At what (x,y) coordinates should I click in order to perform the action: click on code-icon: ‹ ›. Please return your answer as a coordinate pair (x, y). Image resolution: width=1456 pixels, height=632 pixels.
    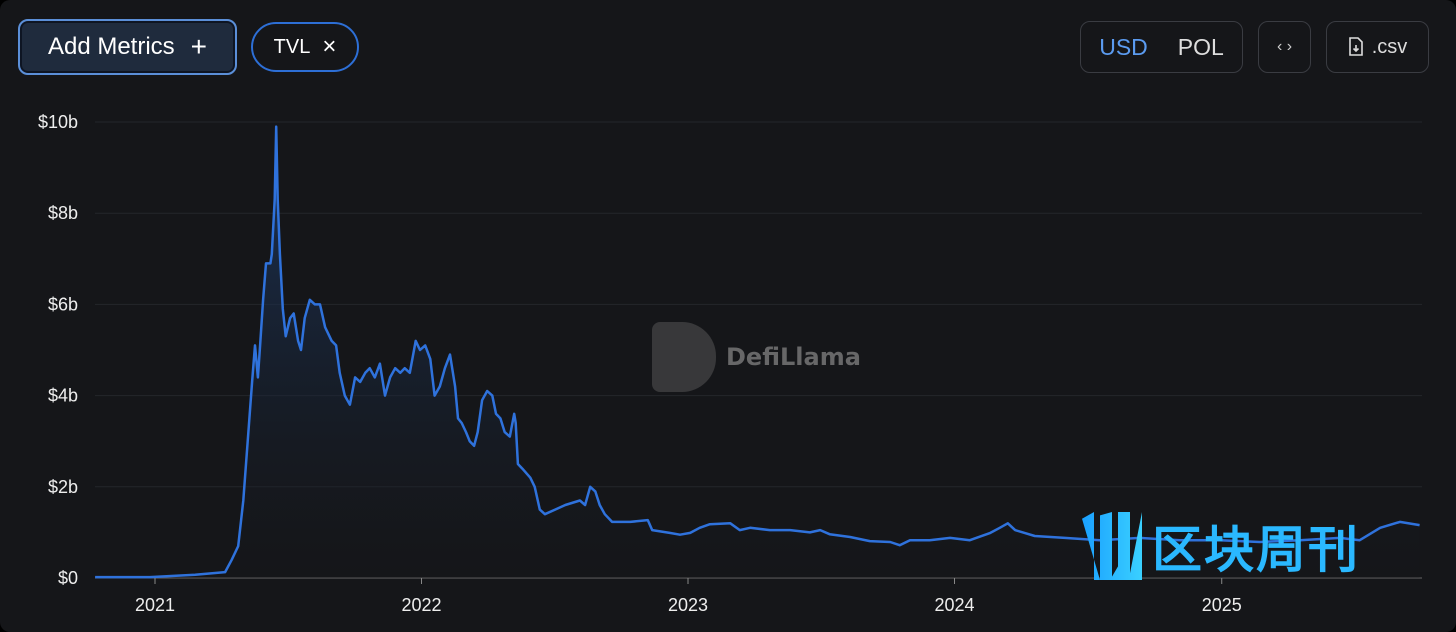
    Looking at the image, I should click on (1284, 46).